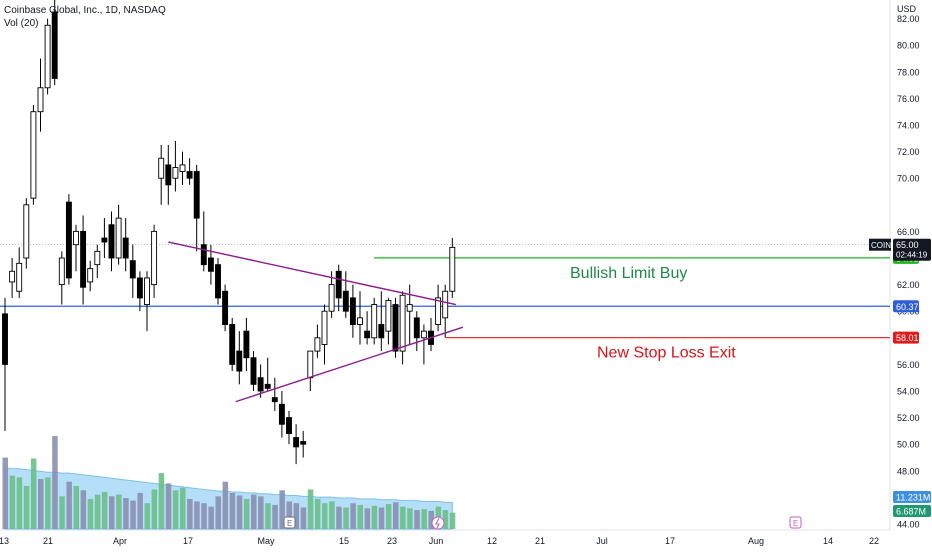 Image resolution: width=932 pixels, height=555 pixels. Describe the element at coordinates (913, 498) in the screenshot. I see `volume-ma-tag: 11.231M` at that location.